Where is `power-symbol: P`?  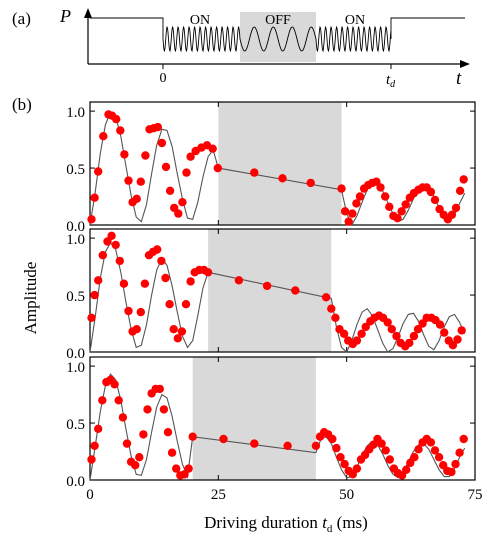
power-symbol: P is located at coordinates (65, 16).